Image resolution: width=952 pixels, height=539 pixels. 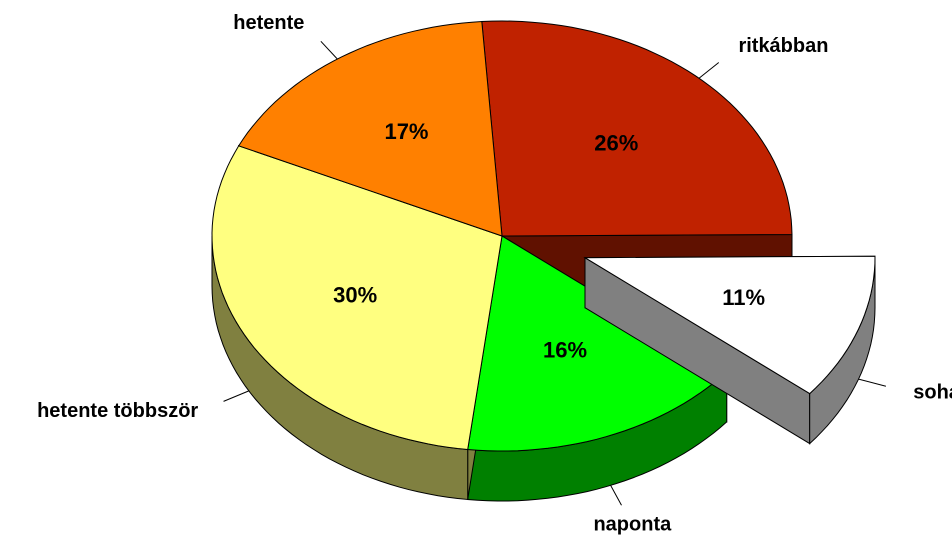 I want to click on value-label: 16%, so click(x=565, y=349).